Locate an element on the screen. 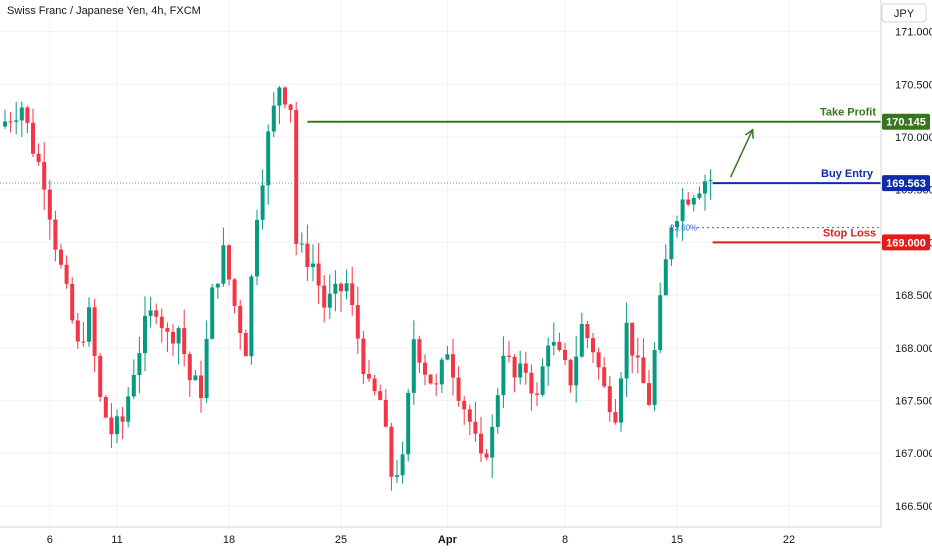 This screenshot has height=555, width=932. currency-box is located at coordinates (904, 13).